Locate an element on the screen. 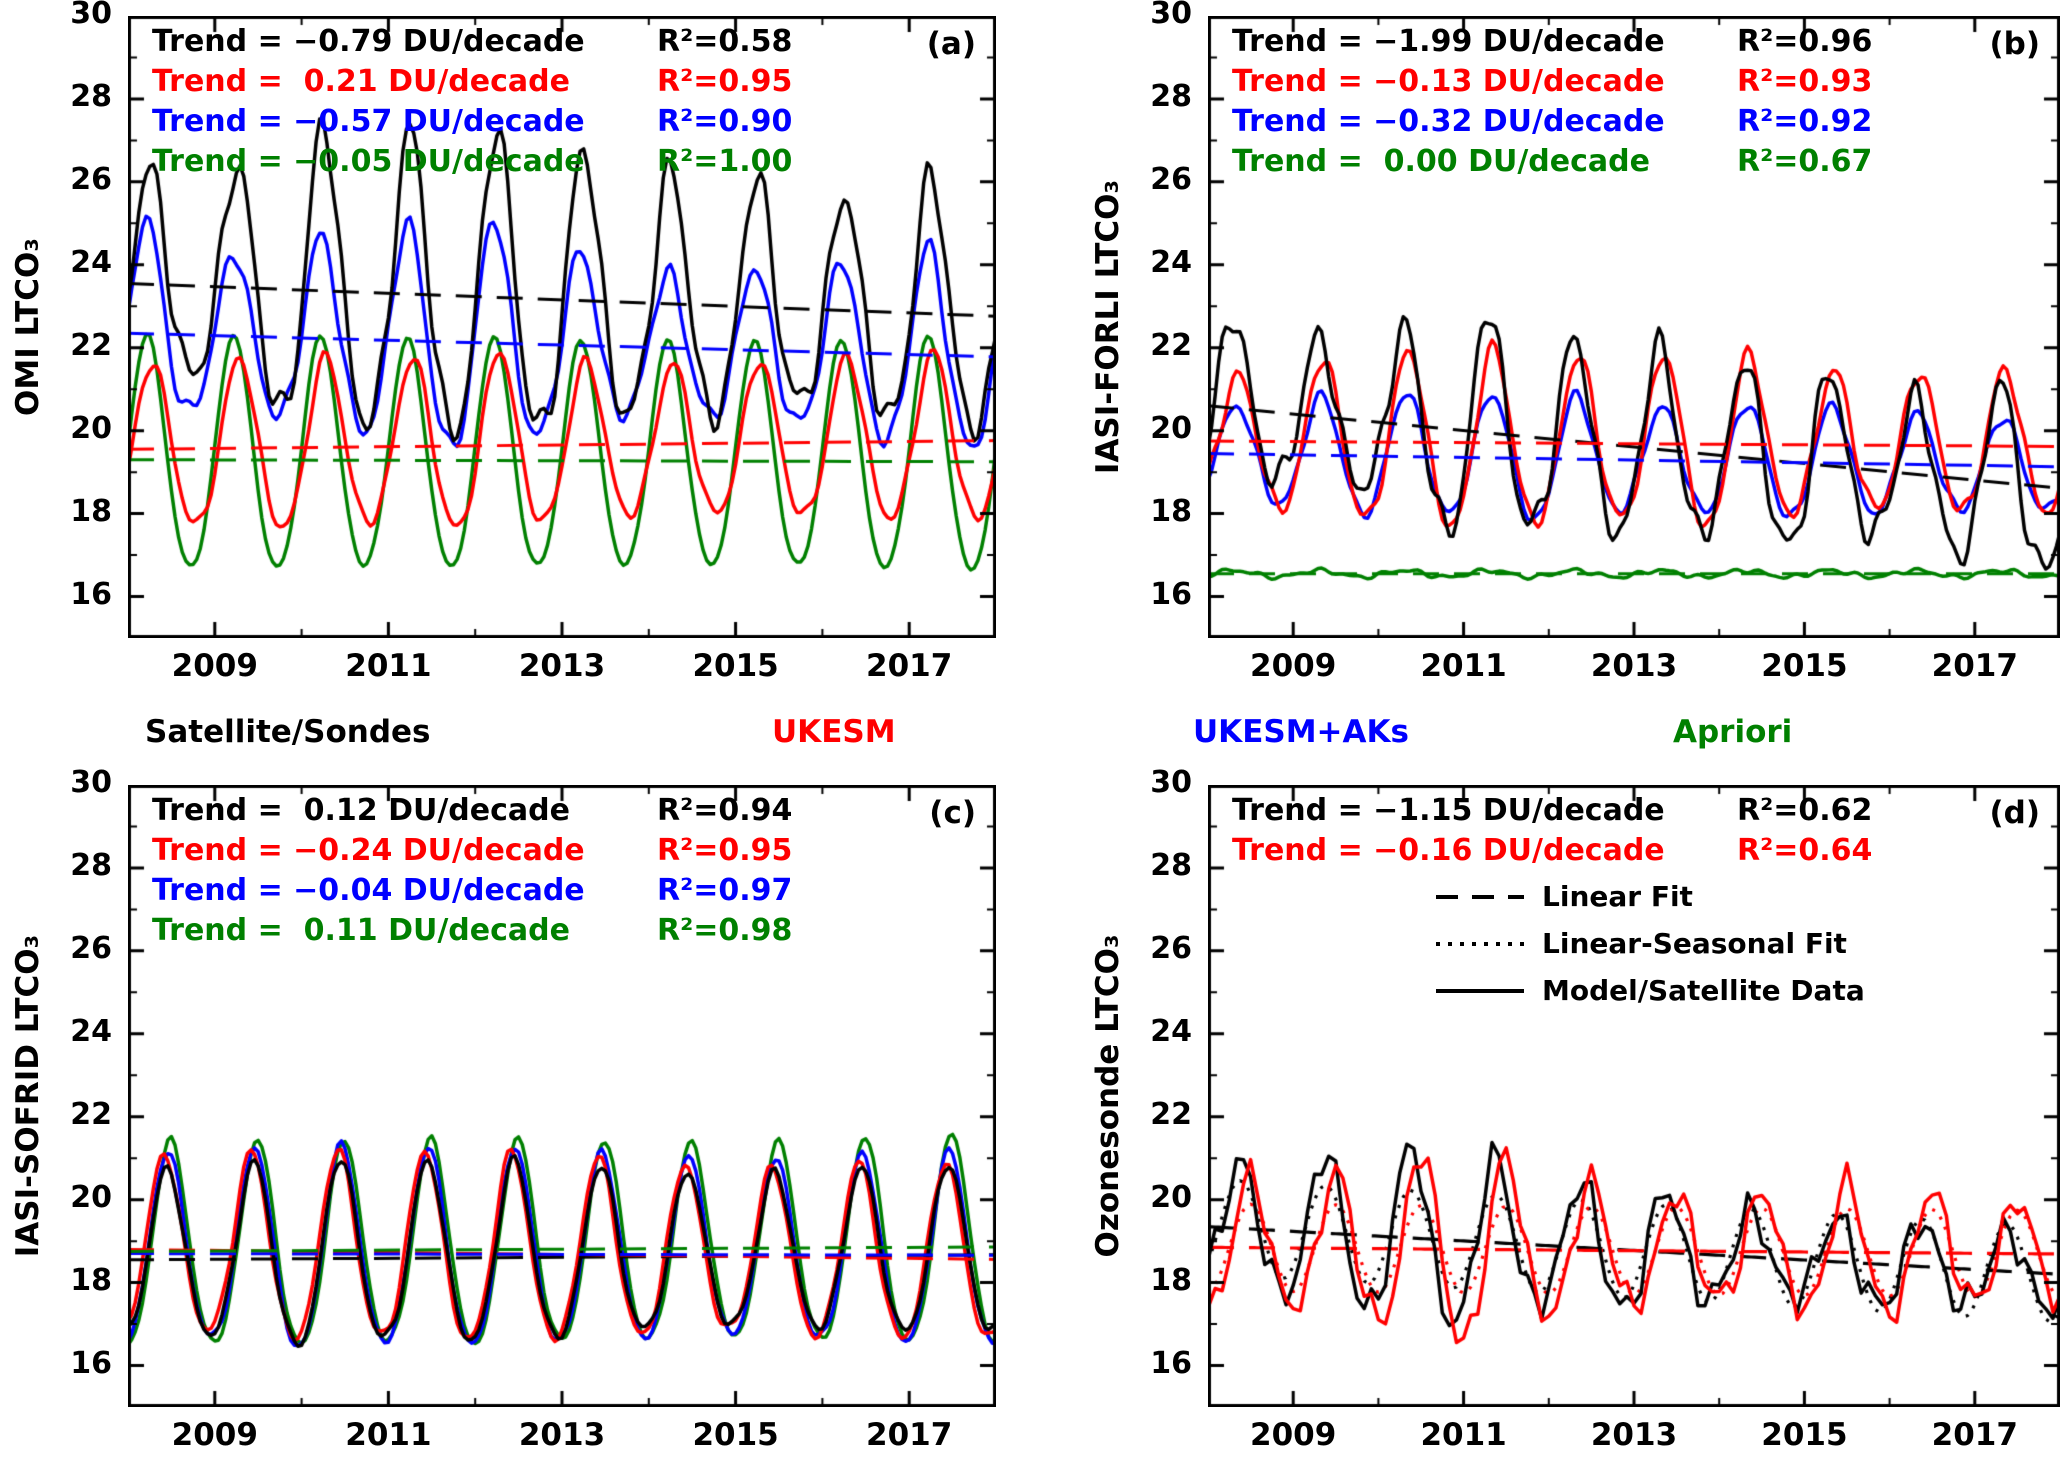  panel-c-ytick-label: 16 is located at coordinates (91, 1363).